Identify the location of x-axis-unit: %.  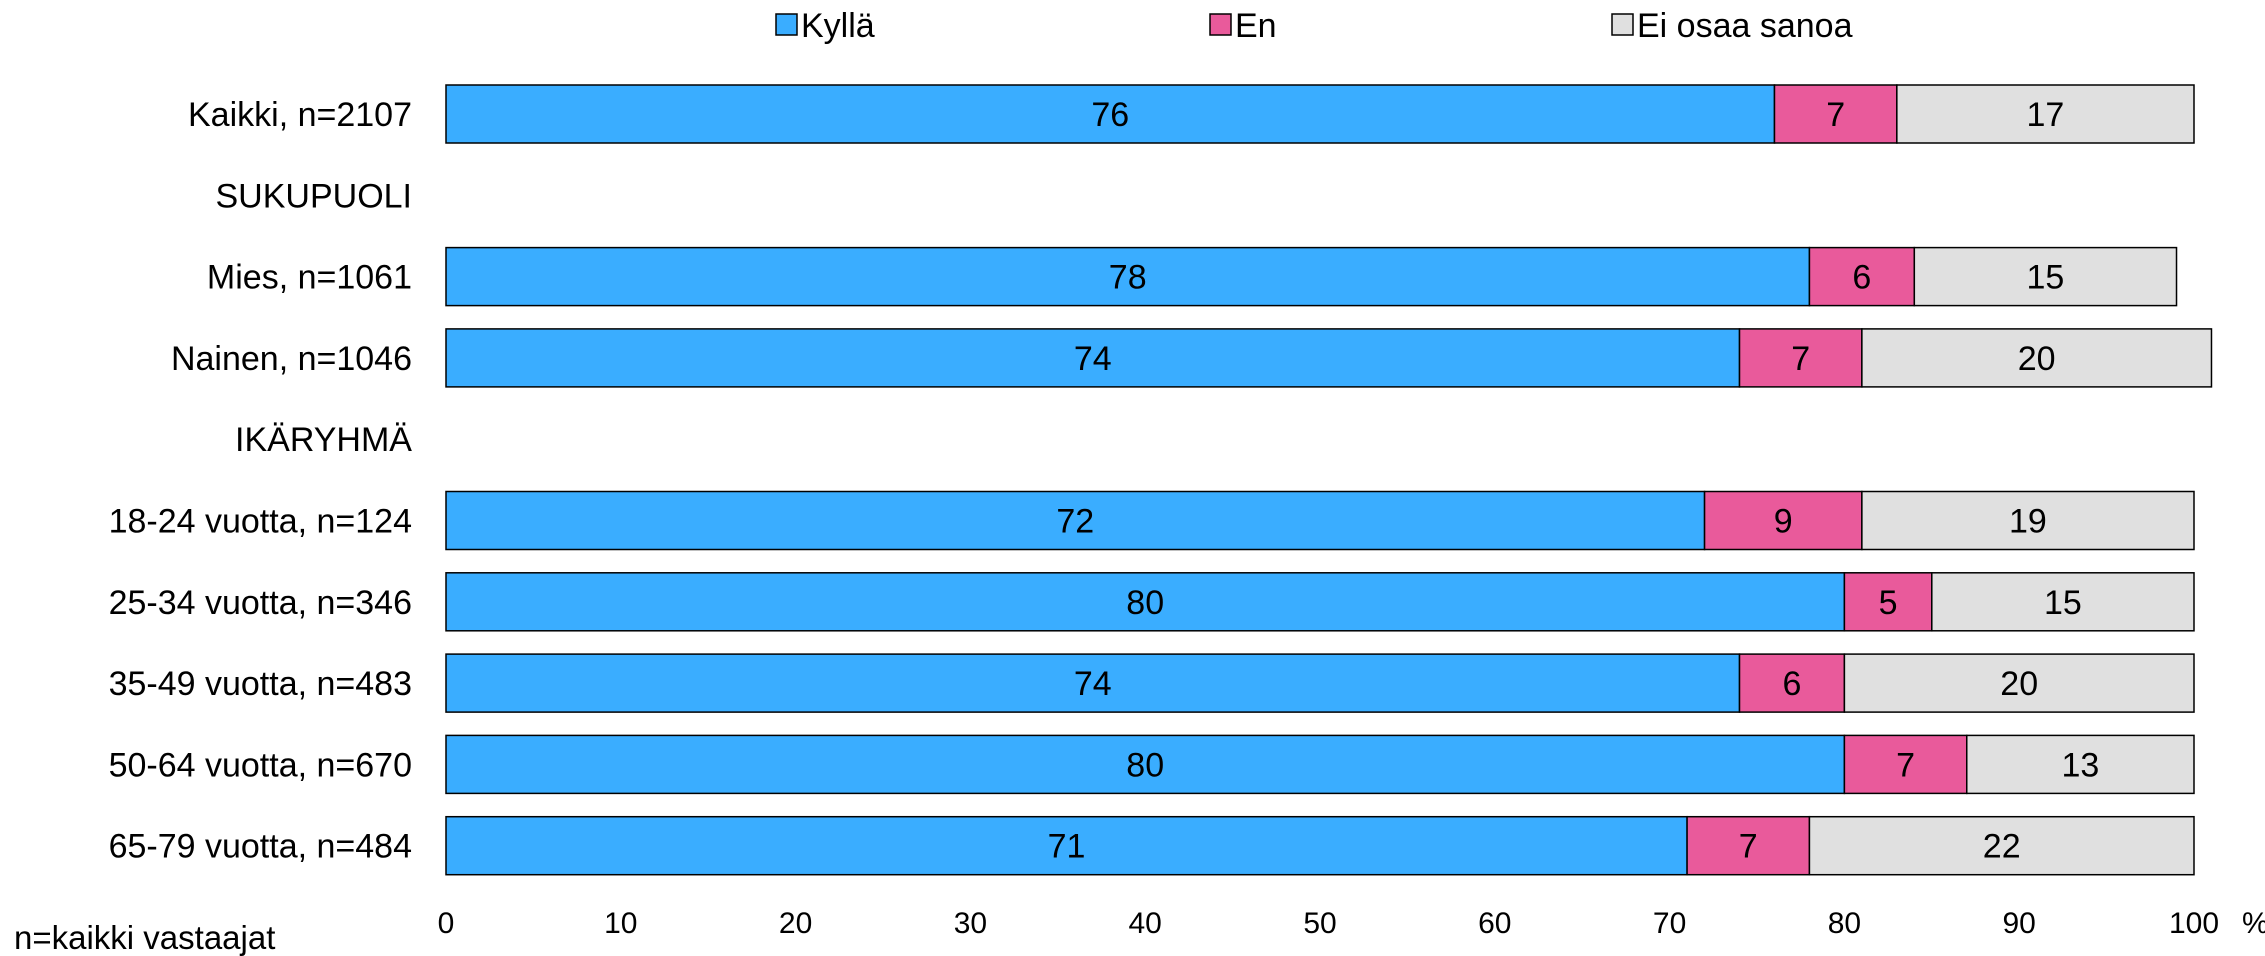
(2253, 923).